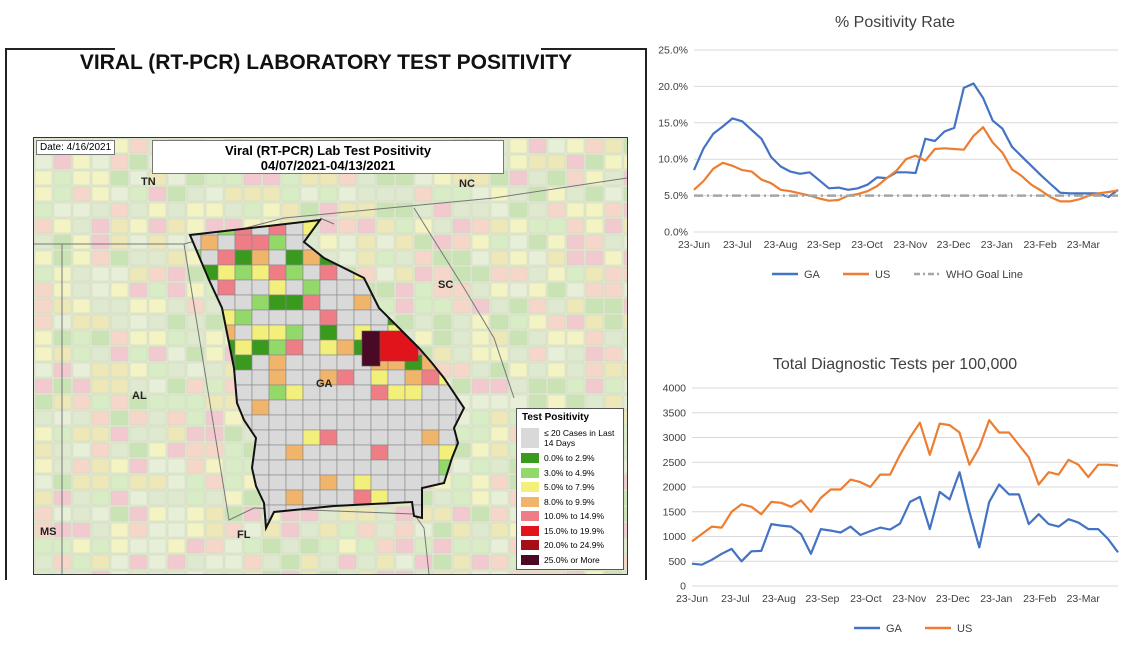 This screenshot has height=648, width=1146. I want to click on legend-swatch, so click(530, 530).